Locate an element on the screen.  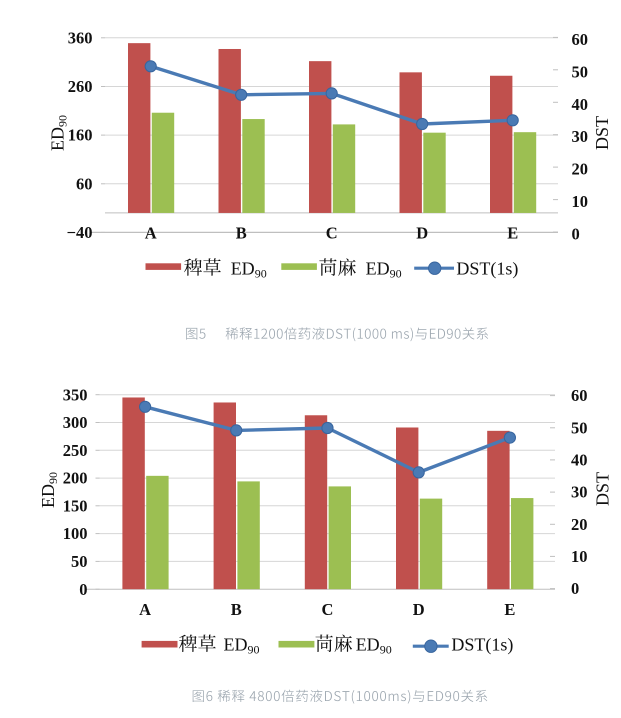
svg-text: 300 is located at coordinates (75, 422).